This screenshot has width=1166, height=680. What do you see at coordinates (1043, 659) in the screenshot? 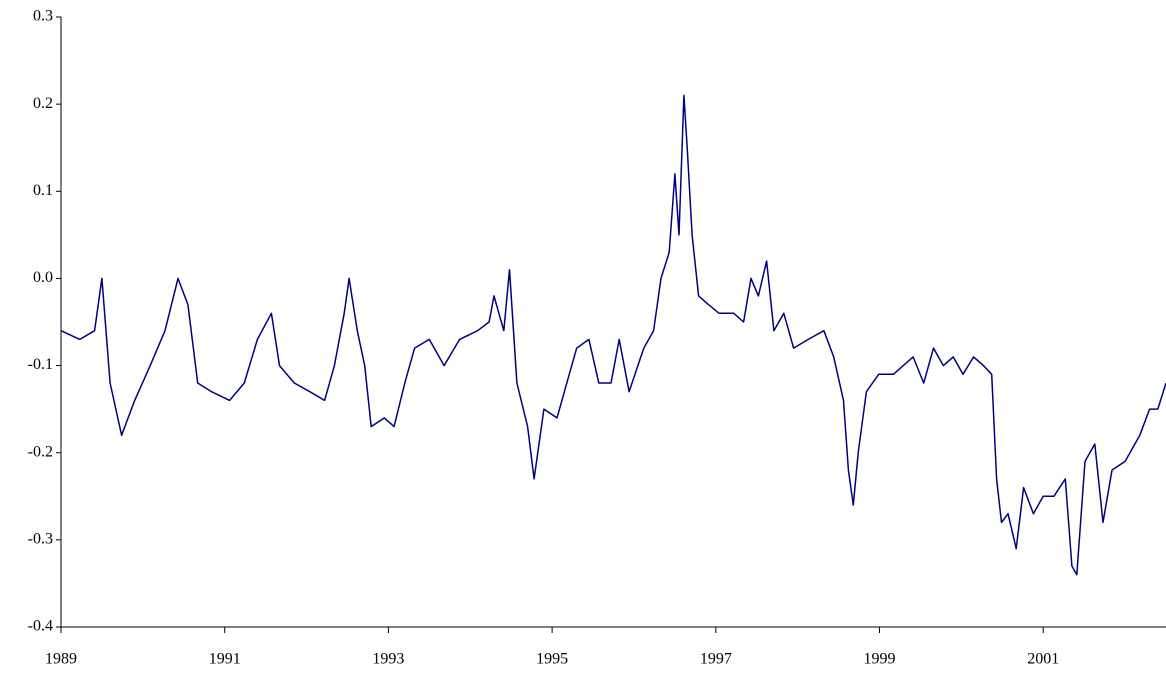
I see `x-tick-label: 2001` at bounding box center [1043, 659].